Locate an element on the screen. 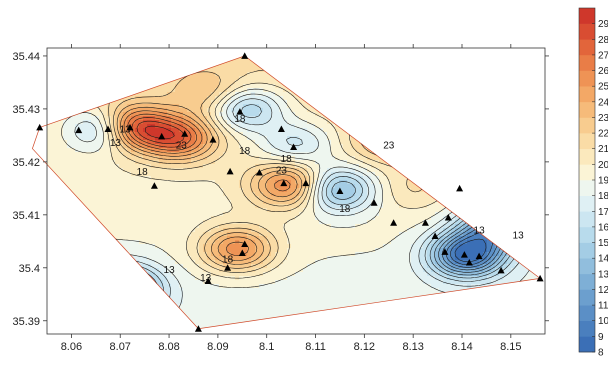 Image resolution: width=608 pixels, height=370 pixels. colorbar-label: 24 is located at coordinates (603, 102).